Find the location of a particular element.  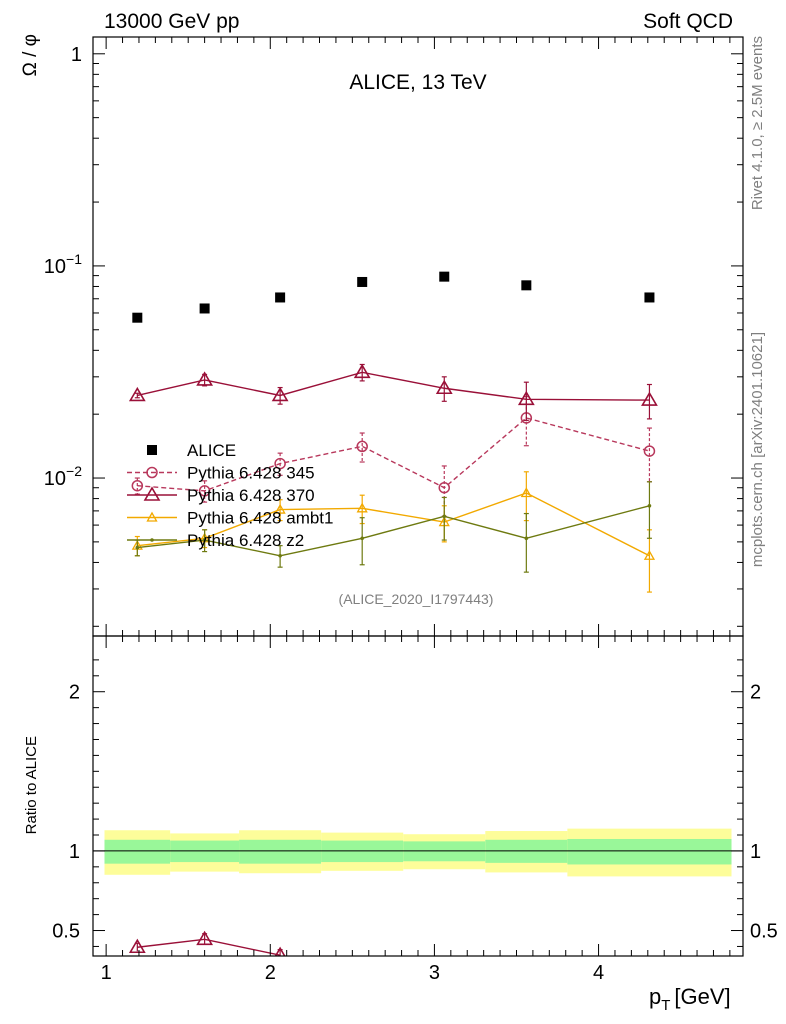

legend-marker-p370 is located at coordinates (152, 493).